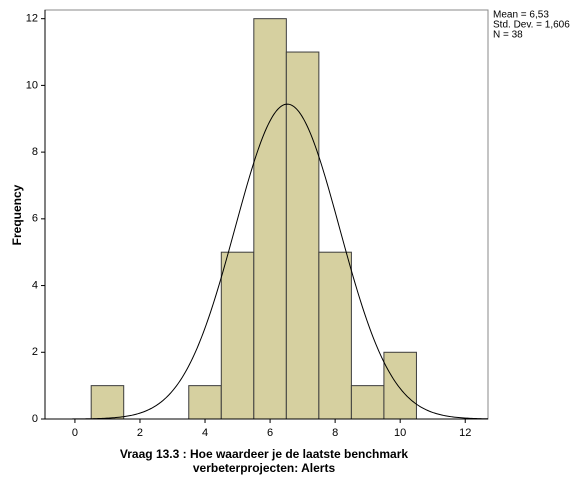  What do you see at coordinates (35, 352) in the screenshot?
I see `y-tick-label: 2` at bounding box center [35, 352].